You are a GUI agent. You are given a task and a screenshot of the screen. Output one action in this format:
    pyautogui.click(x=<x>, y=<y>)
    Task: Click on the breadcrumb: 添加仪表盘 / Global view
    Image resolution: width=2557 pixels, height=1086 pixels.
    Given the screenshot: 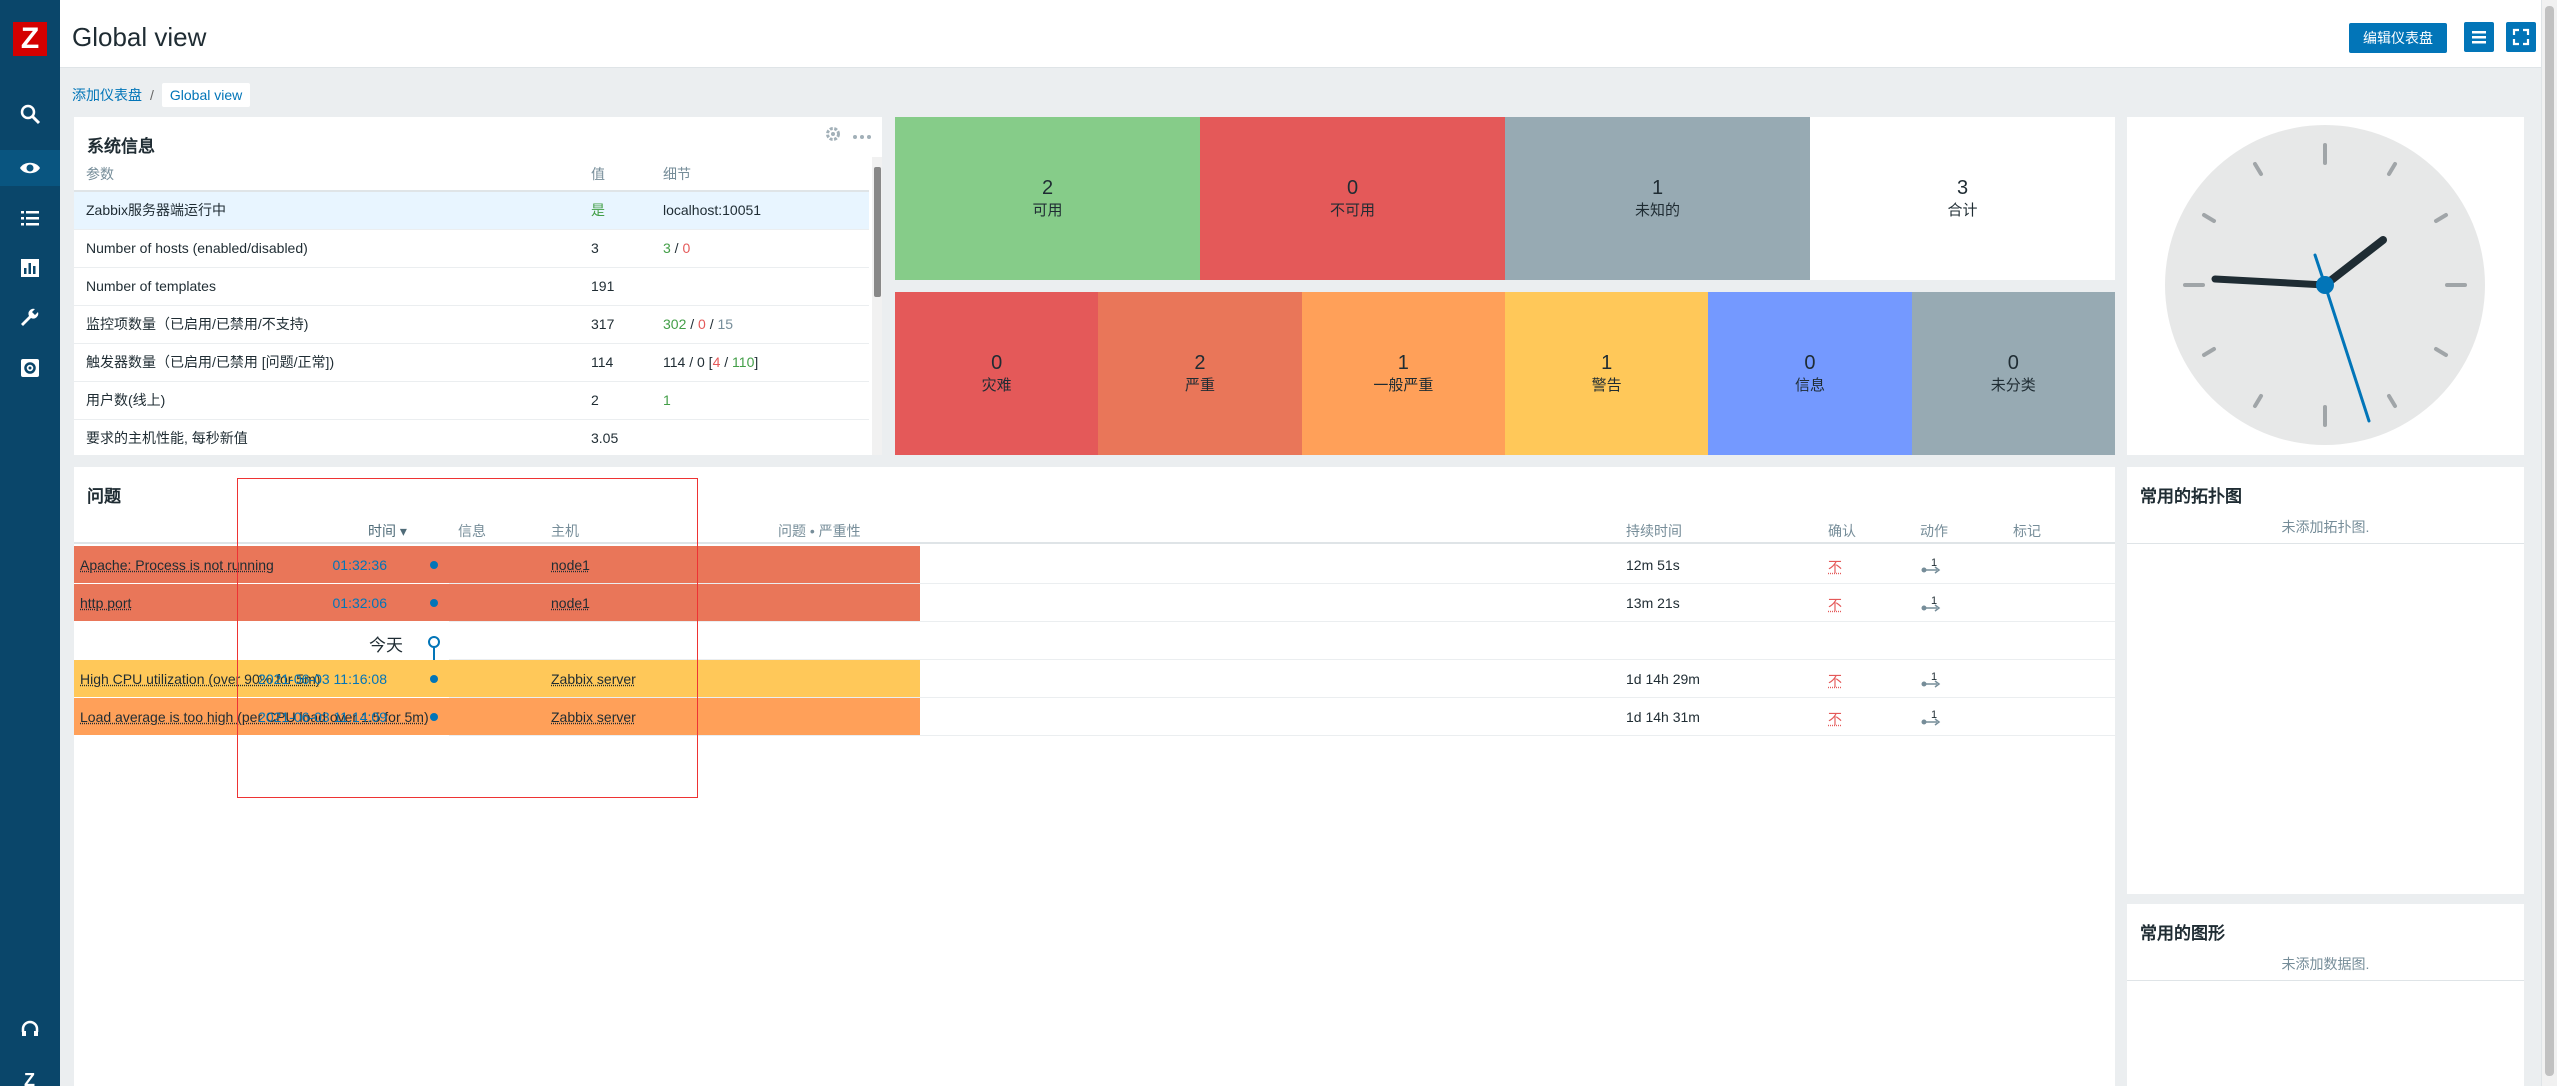 What is the action you would take?
    pyautogui.click(x=161, y=95)
    